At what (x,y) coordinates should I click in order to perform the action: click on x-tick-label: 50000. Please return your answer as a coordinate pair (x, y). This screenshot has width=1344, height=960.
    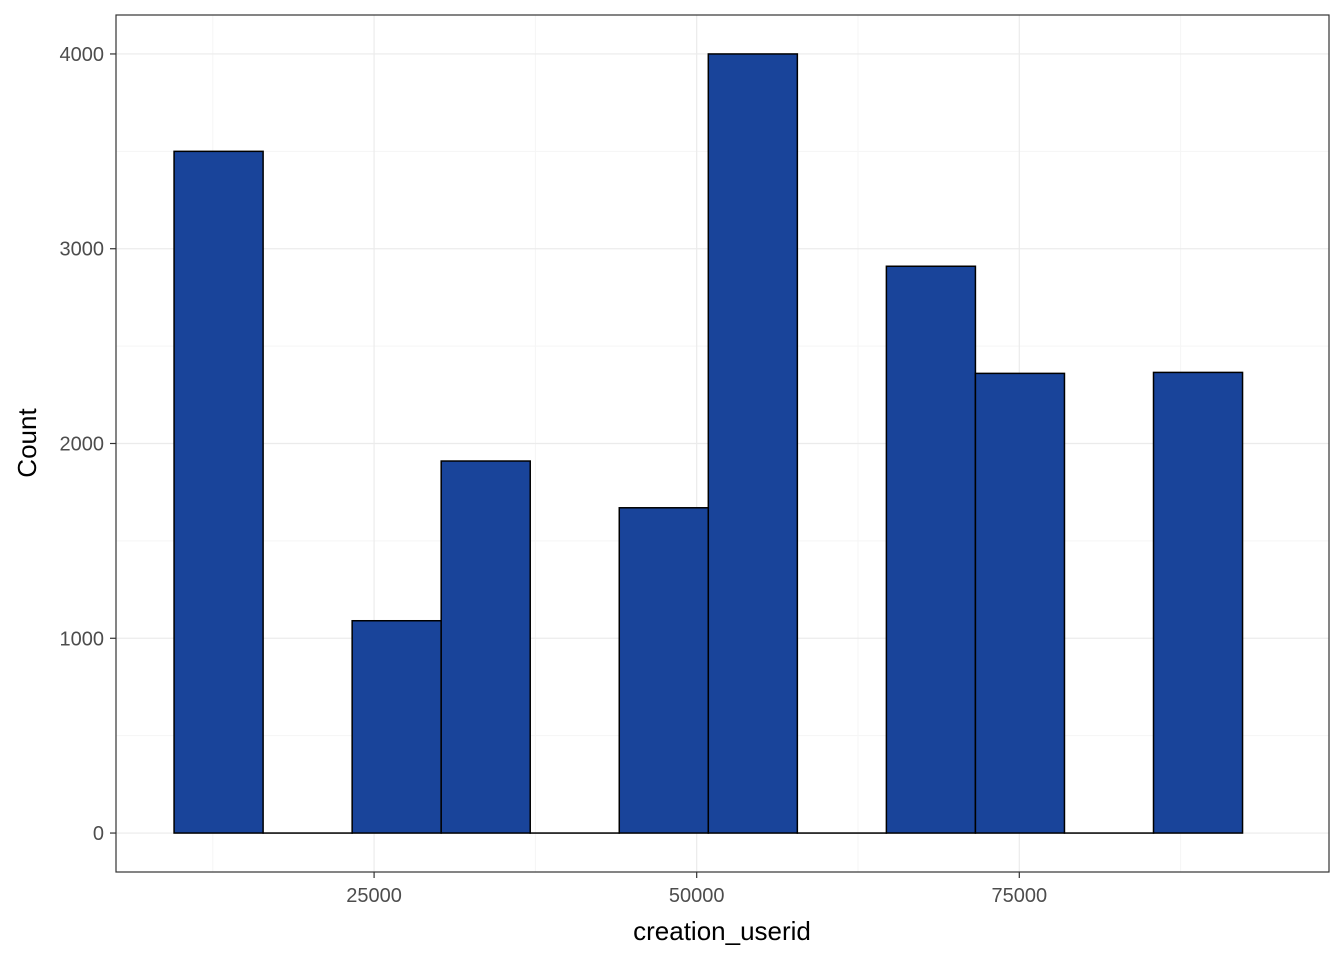
    Looking at the image, I should click on (697, 896).